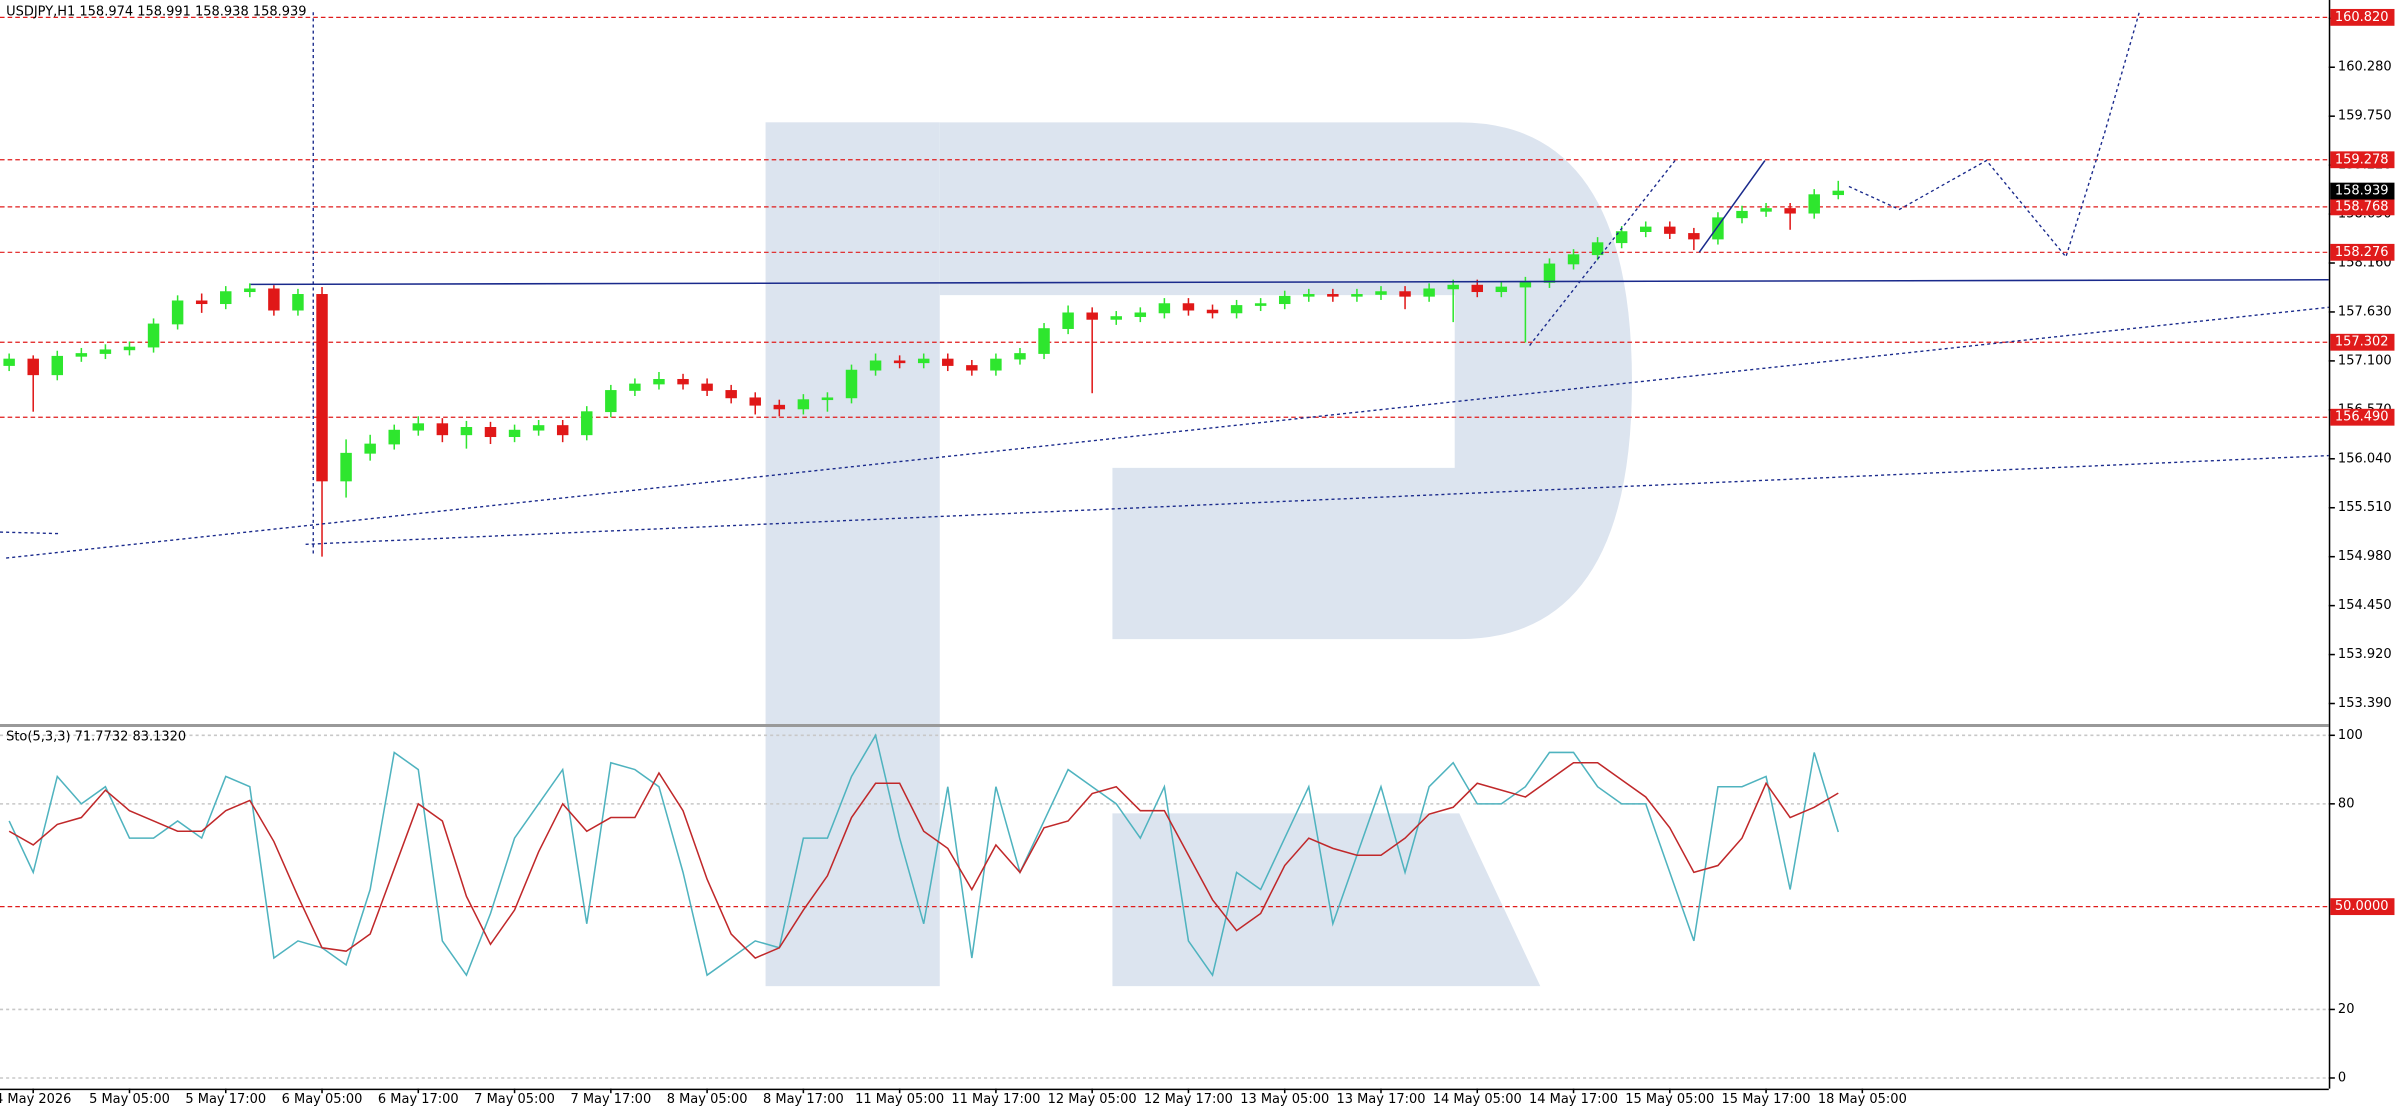  Describe the element at coordinates (923, 860) in the screenshot. I see `series-line` at that location.